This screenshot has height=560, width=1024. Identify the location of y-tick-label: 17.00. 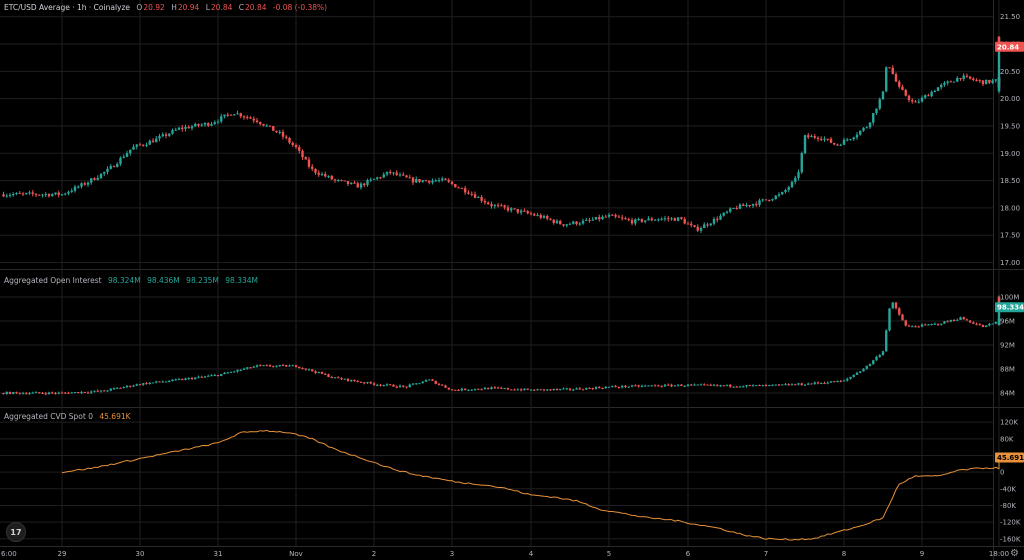
(1010, 263).